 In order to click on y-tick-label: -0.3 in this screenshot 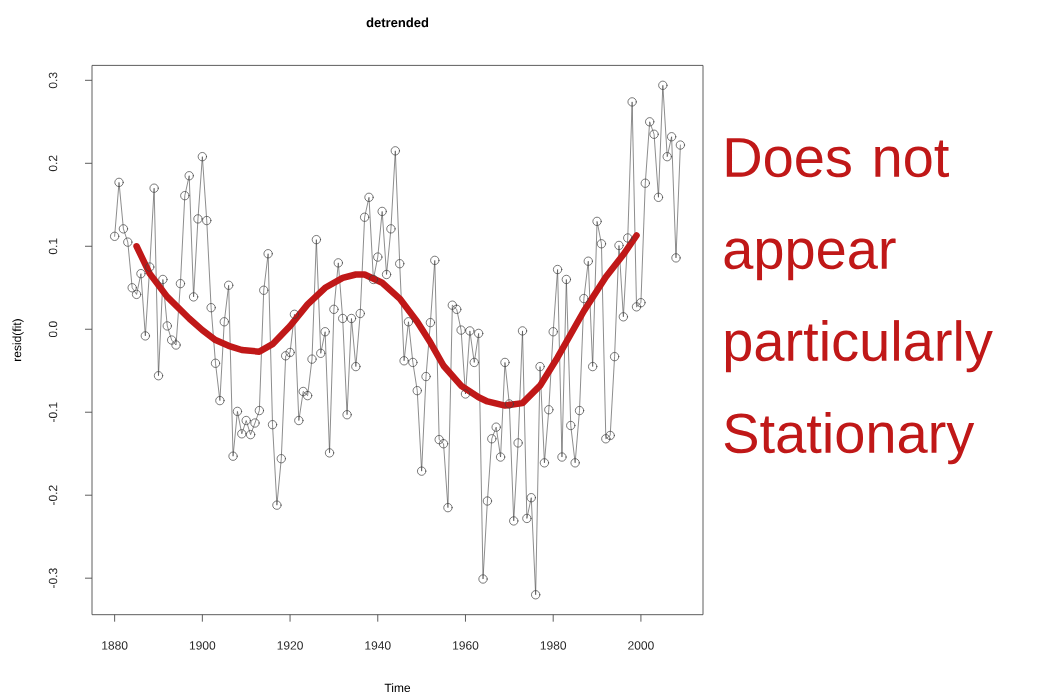, I will do `click(53, 578)`.